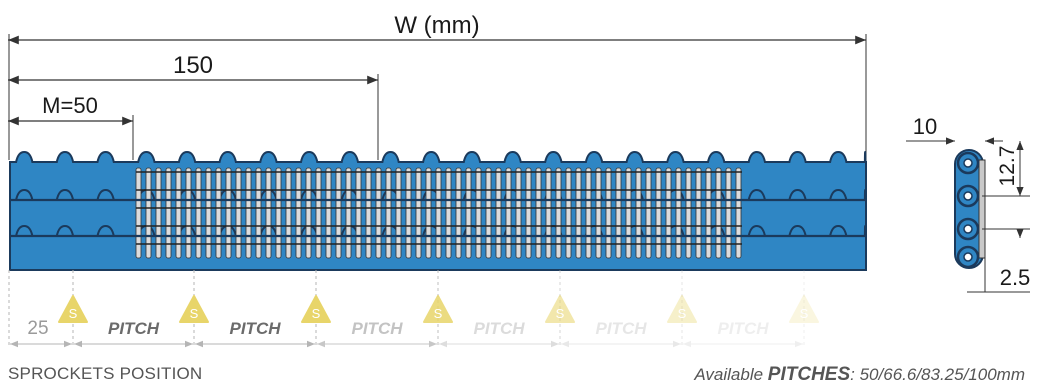  What do you see at coordinates (937, 374) in the screenshot?
I see `pitches-values: : 50/66.6/83.25/100mm` at bounding box center [937, 374].